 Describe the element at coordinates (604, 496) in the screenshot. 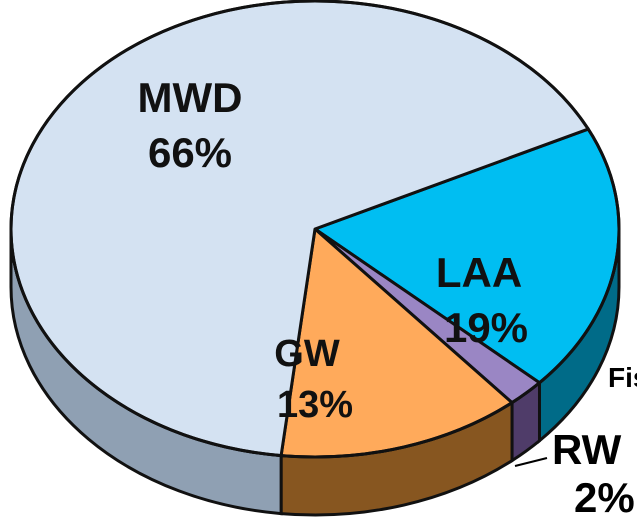

I see `rw-percent-label: 2%` at that location.